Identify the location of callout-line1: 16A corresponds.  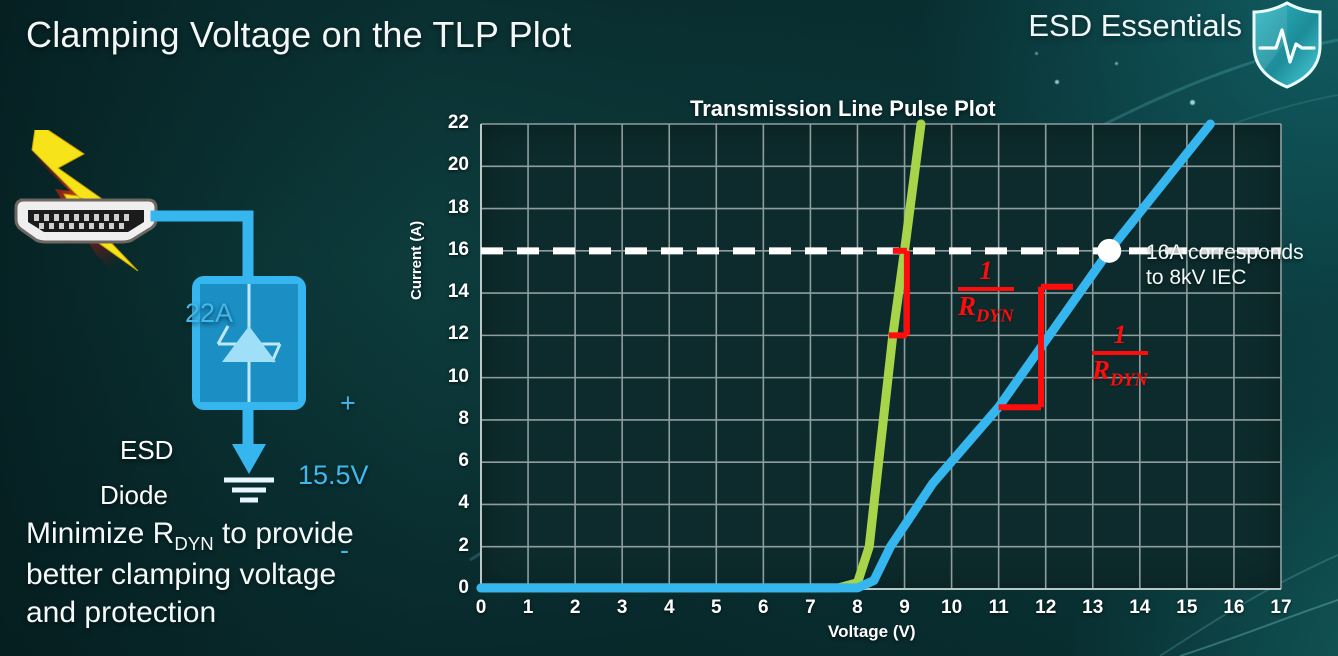
(1225, 252).